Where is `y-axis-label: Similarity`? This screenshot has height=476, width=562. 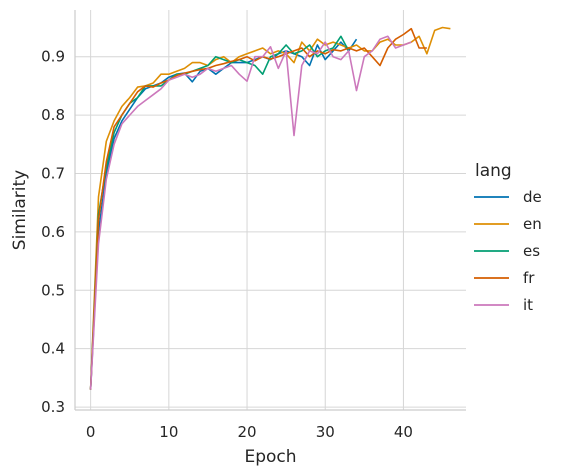
y-axis-label: Similarity is located at coordinates (20, 210).